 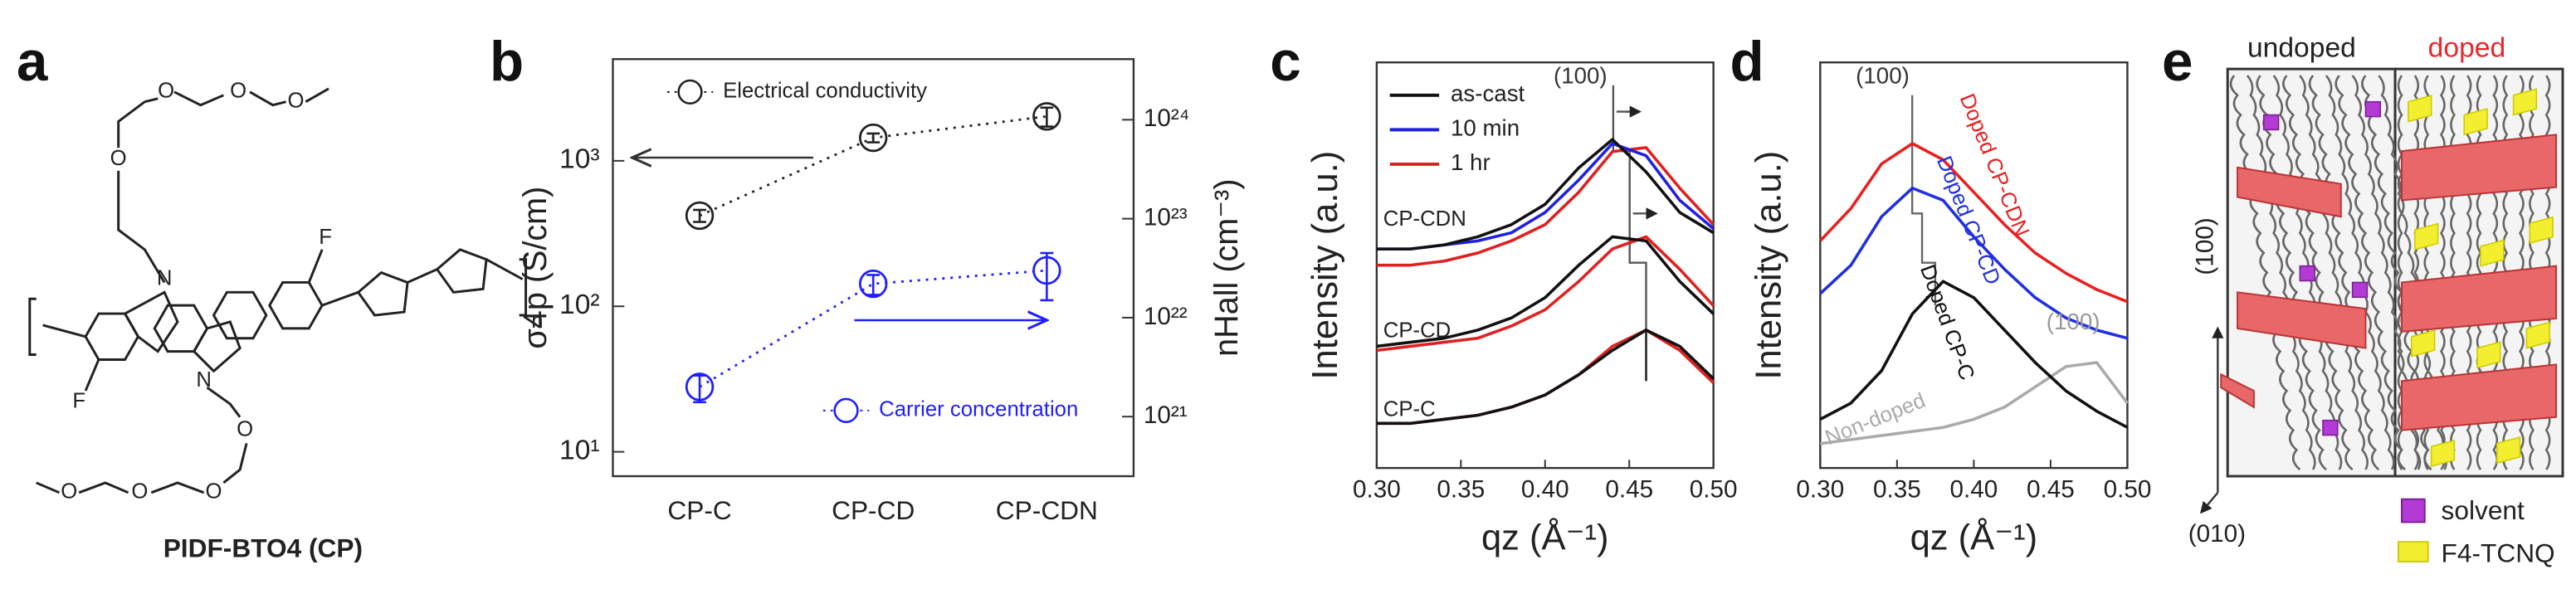 I want to click on series-label: Doped CP-C, so click(x=1947, y=322).